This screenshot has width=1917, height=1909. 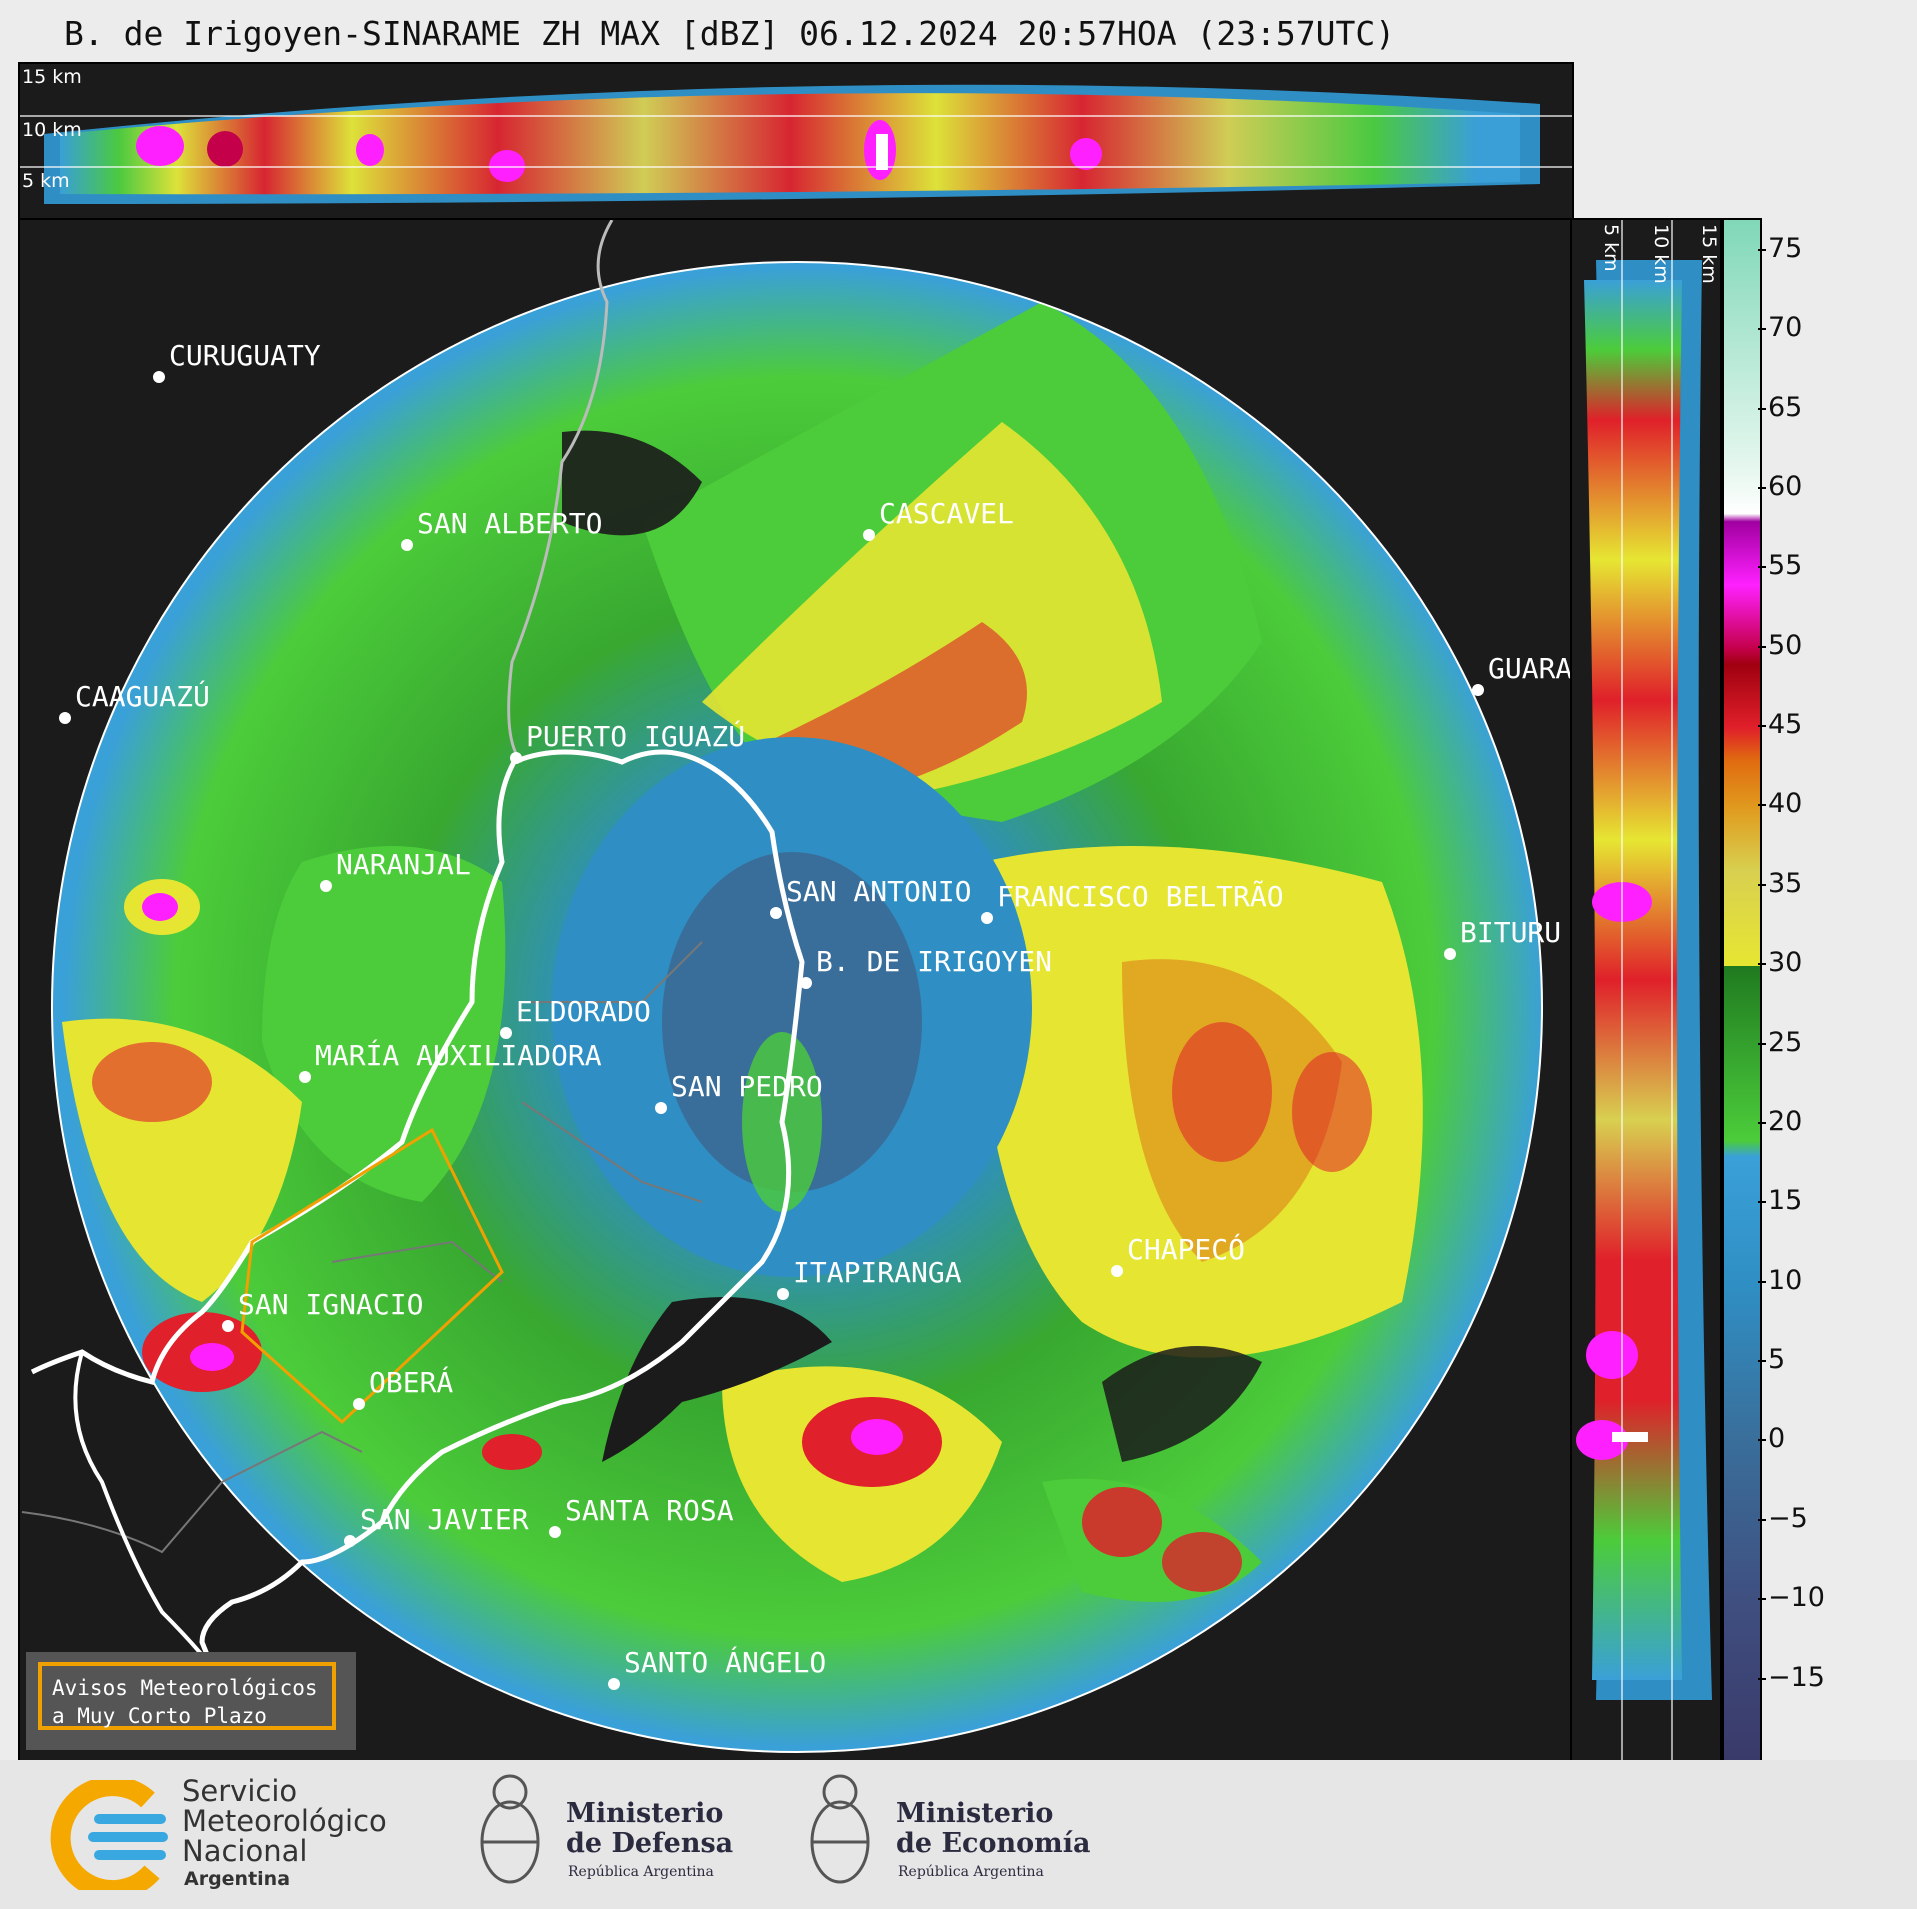 What do you see at coordinates (1709, 254) in the screenshot?
I see `side-label-15km: 15 km` at bounding box center [1709, 254].